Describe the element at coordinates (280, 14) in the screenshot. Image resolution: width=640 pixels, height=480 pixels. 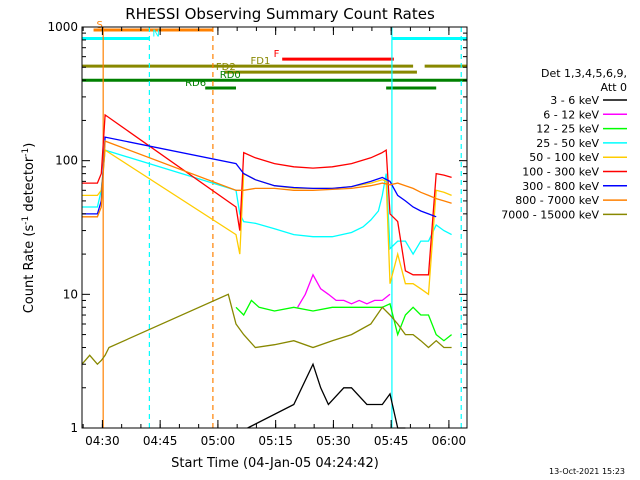
I see `chart-title: RHESSI Observing Summary Count Rates` at that location.